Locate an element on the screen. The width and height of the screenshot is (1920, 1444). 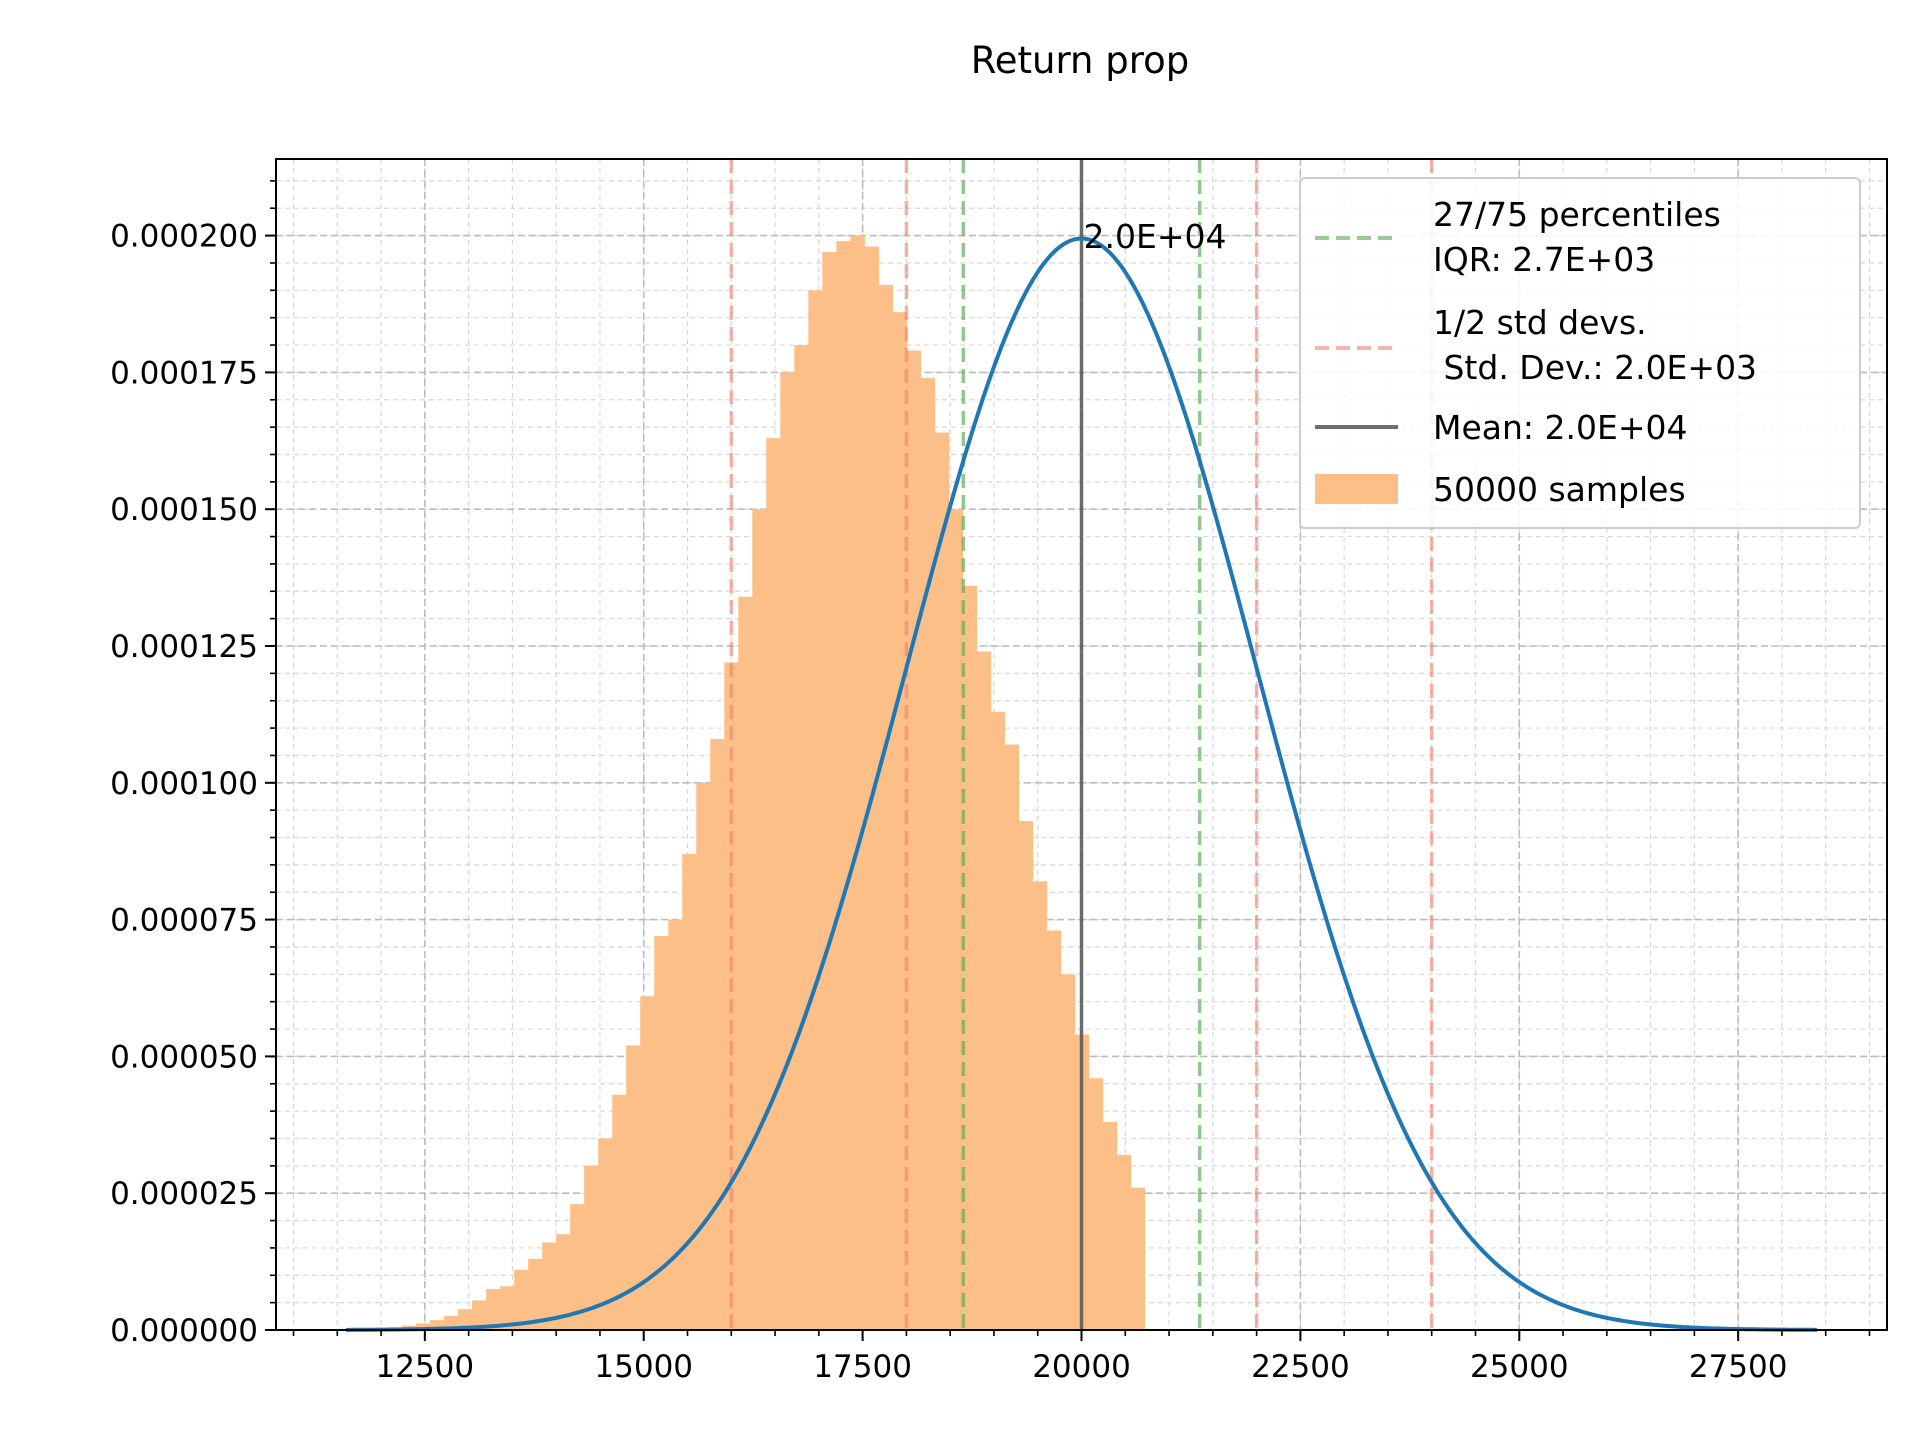
y-tick-label: 0.000150 is located at coordinates (184, 510).